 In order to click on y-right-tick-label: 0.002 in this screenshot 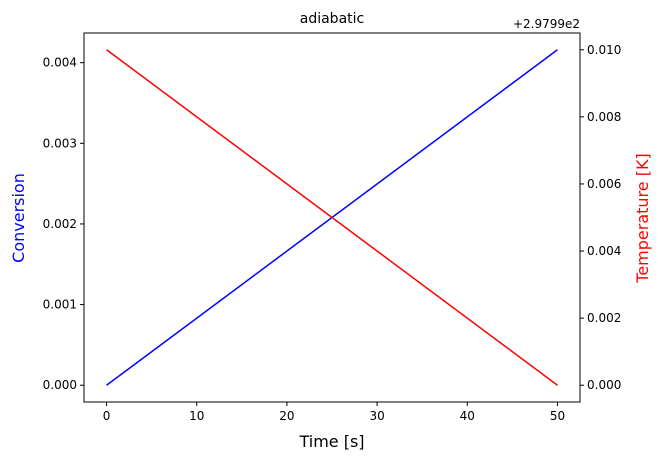, I will do `click(604, 318)`.